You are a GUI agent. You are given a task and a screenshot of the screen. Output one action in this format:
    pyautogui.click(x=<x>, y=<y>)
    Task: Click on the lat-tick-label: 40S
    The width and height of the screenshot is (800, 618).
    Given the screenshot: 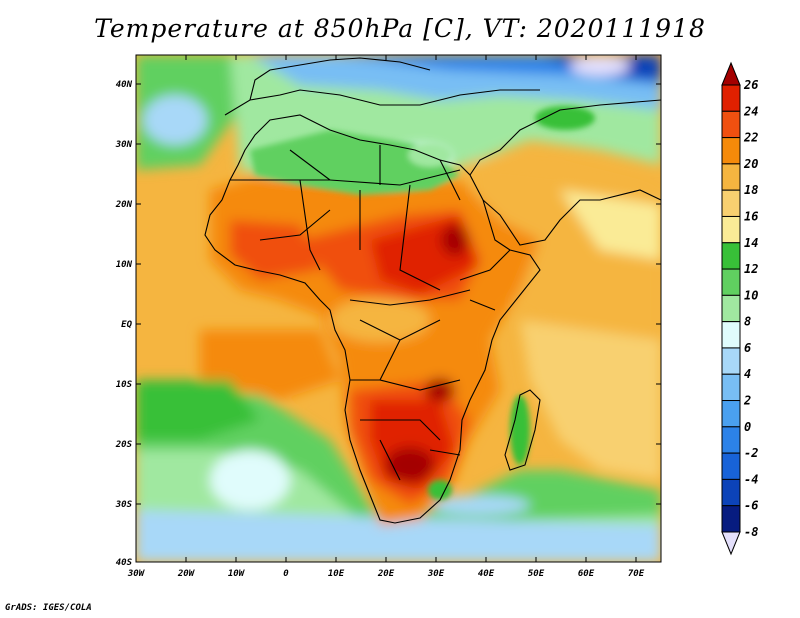 What is the action you would take?
    pyautogui.click(x=124, y=563)
    